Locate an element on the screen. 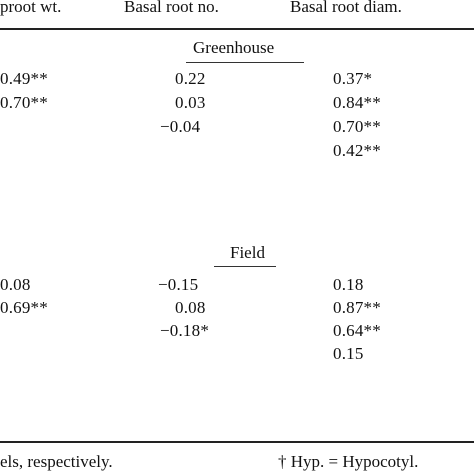 Image resolution: width=474 pixels, height=474 pixels. section-rule-greenhouse is located at coordinates (245, 63).